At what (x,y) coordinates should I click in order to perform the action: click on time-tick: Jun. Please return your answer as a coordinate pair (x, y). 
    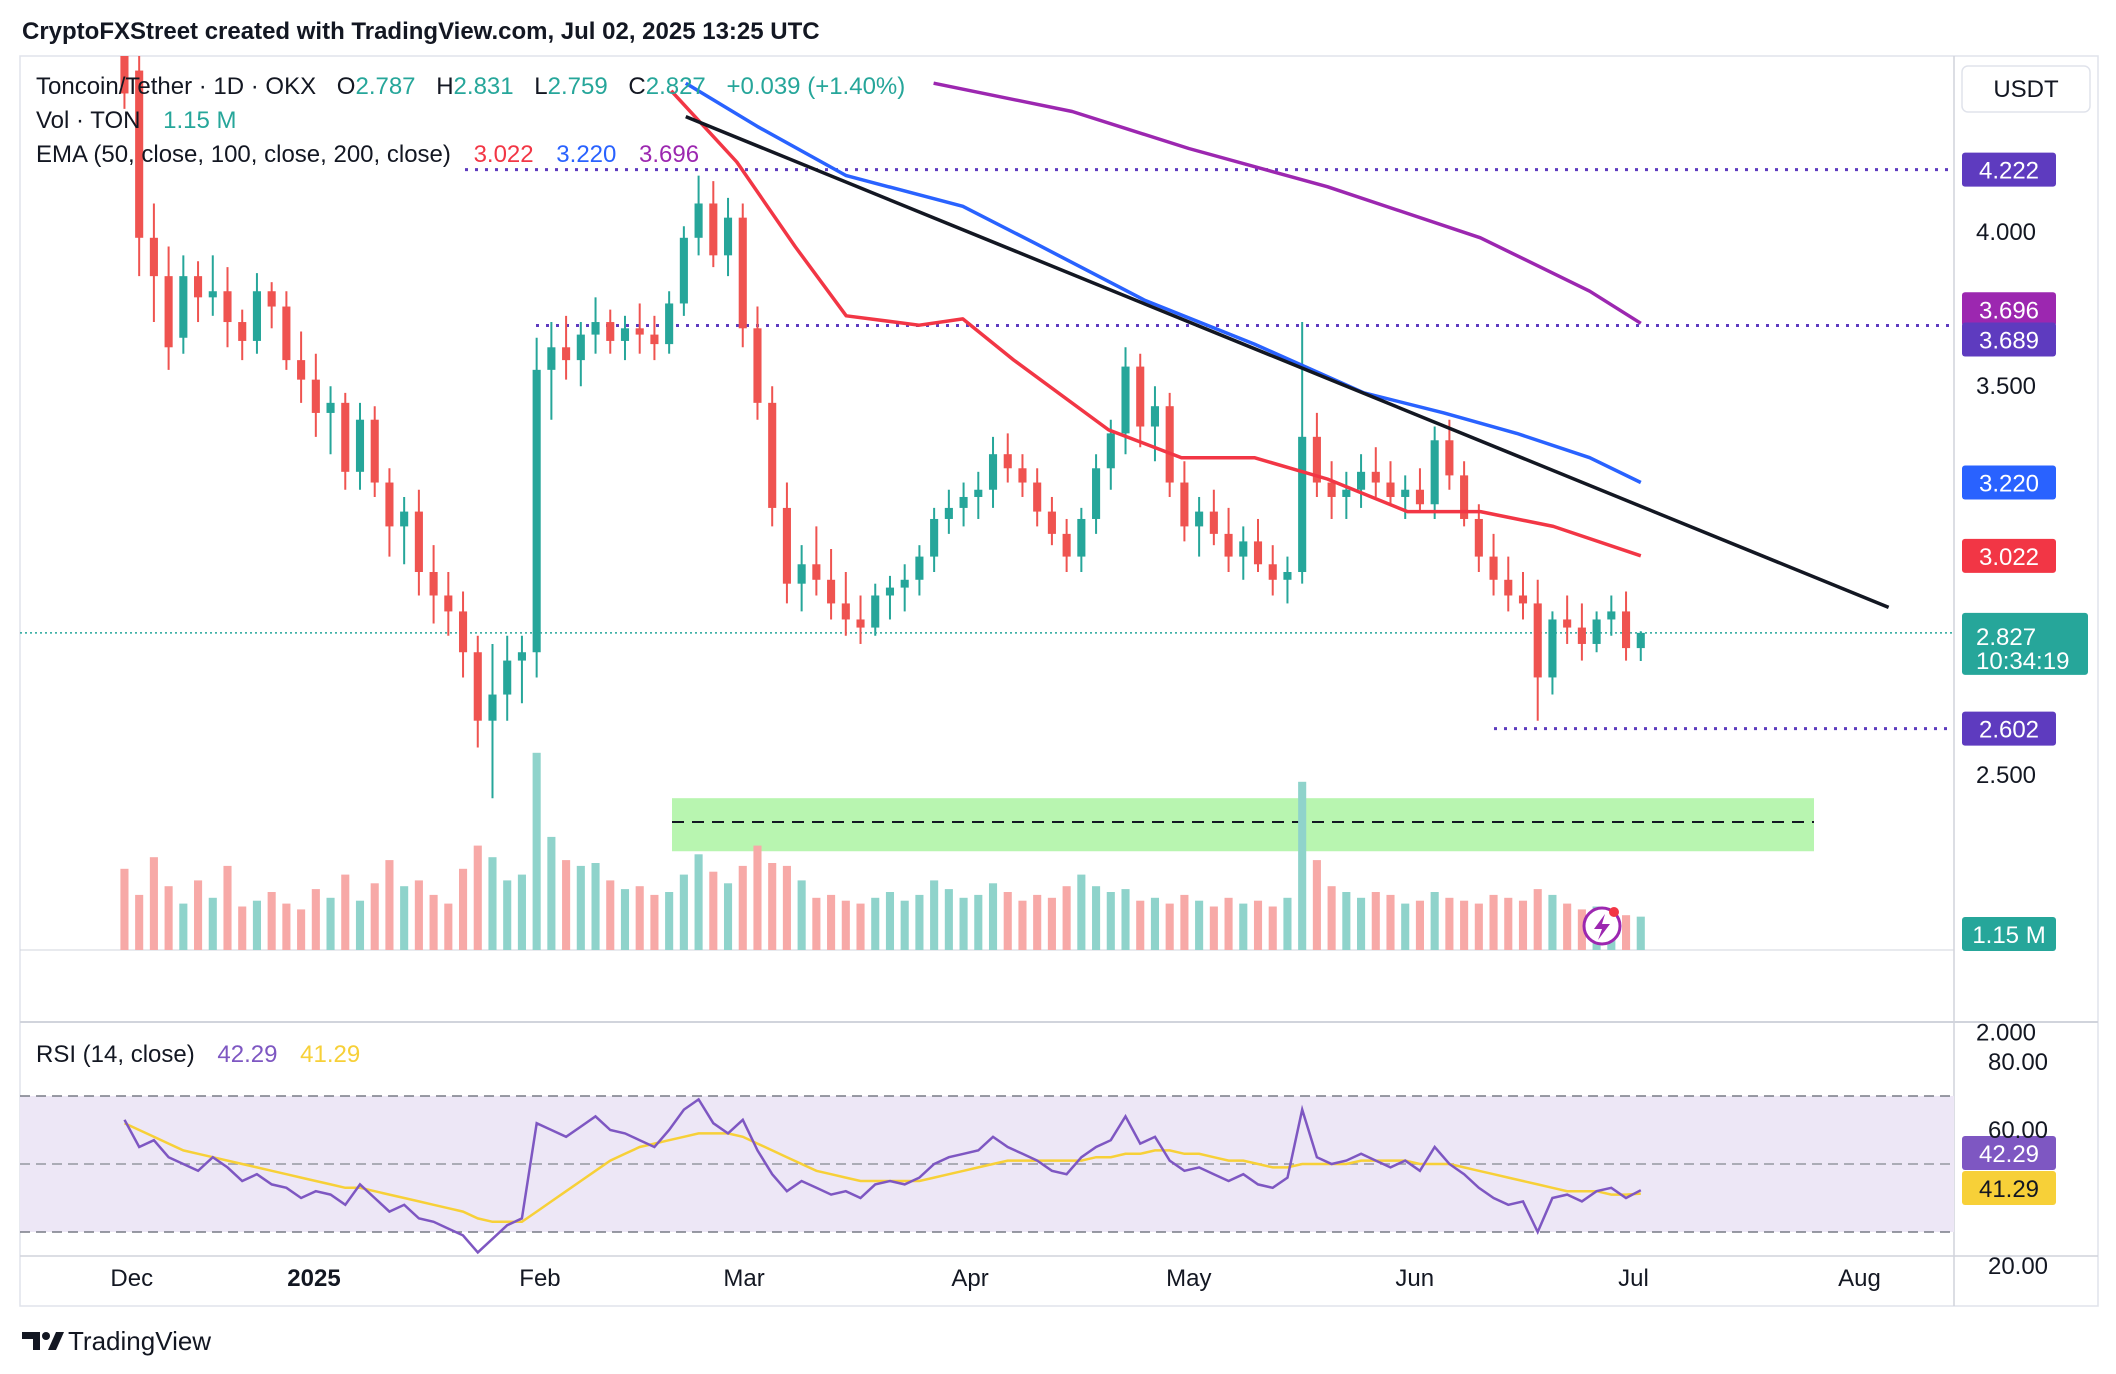
    Looking at the image, I should click on (1414, 1278).